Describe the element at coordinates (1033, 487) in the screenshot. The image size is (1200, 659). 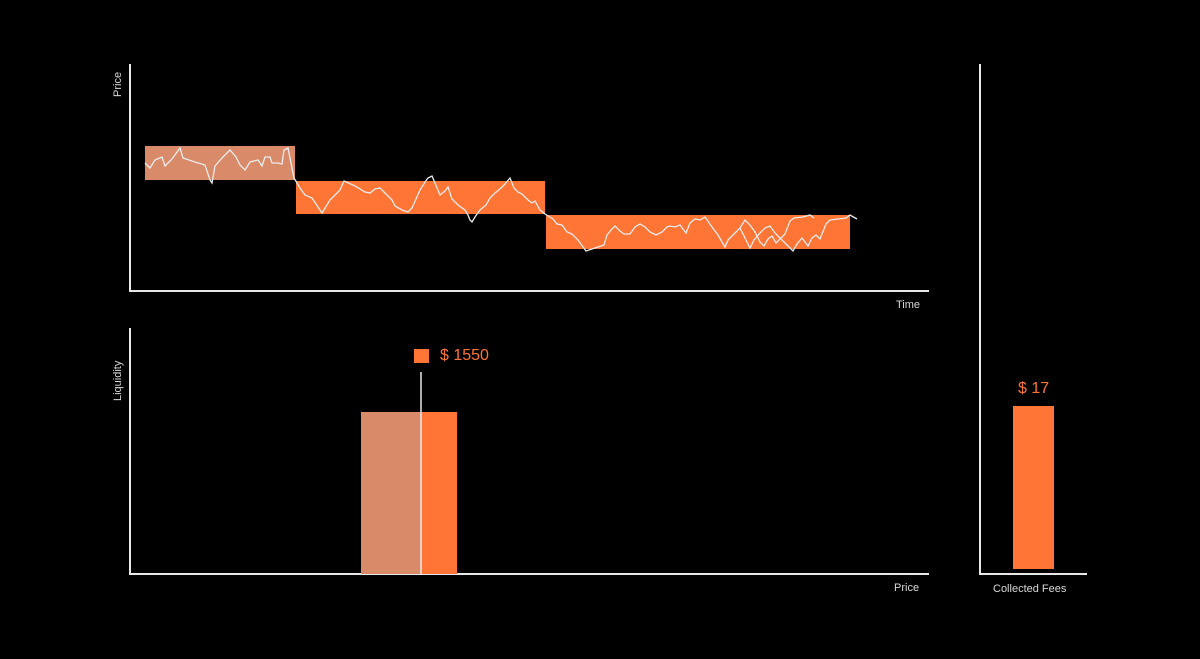
I see `fees-bar` at that location.